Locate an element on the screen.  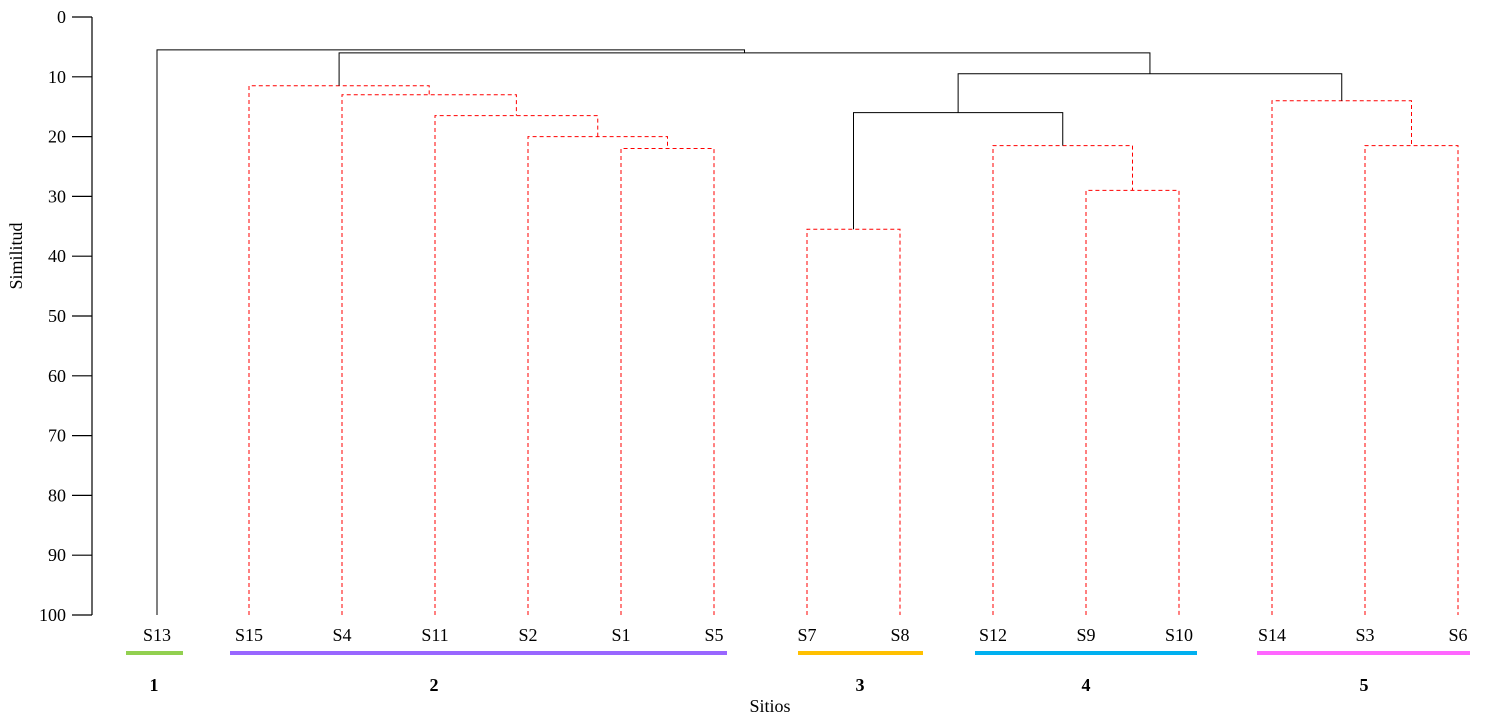
group-label: 5 is located at coordinates (1364, 685).